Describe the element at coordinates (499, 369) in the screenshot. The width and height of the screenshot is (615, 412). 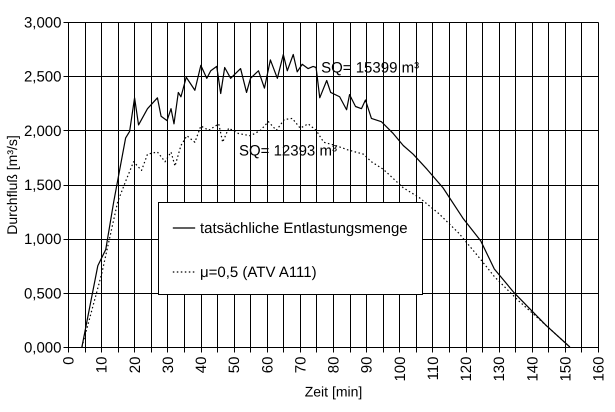
I see `x-tick-label: 130` at that location.